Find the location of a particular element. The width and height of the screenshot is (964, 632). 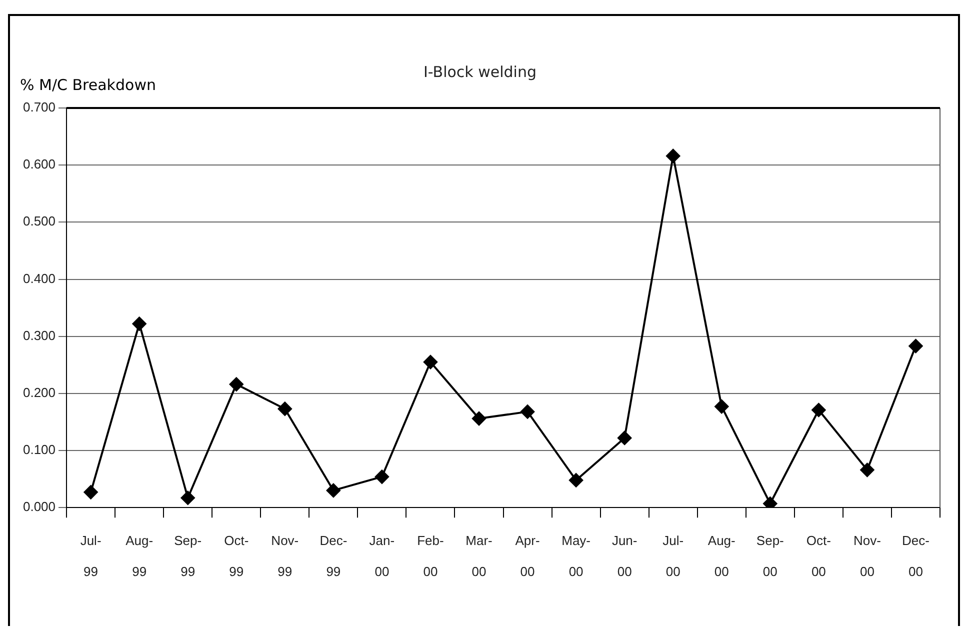

y-tick-label: 0.700 is located at coordinates (39, 107).